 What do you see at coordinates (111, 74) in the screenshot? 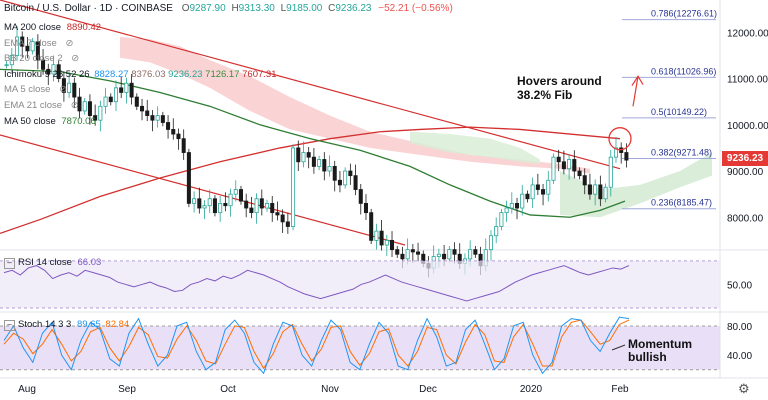
I see `ichimoku-value-1: 8828.27` at bounding box center [111, 74].